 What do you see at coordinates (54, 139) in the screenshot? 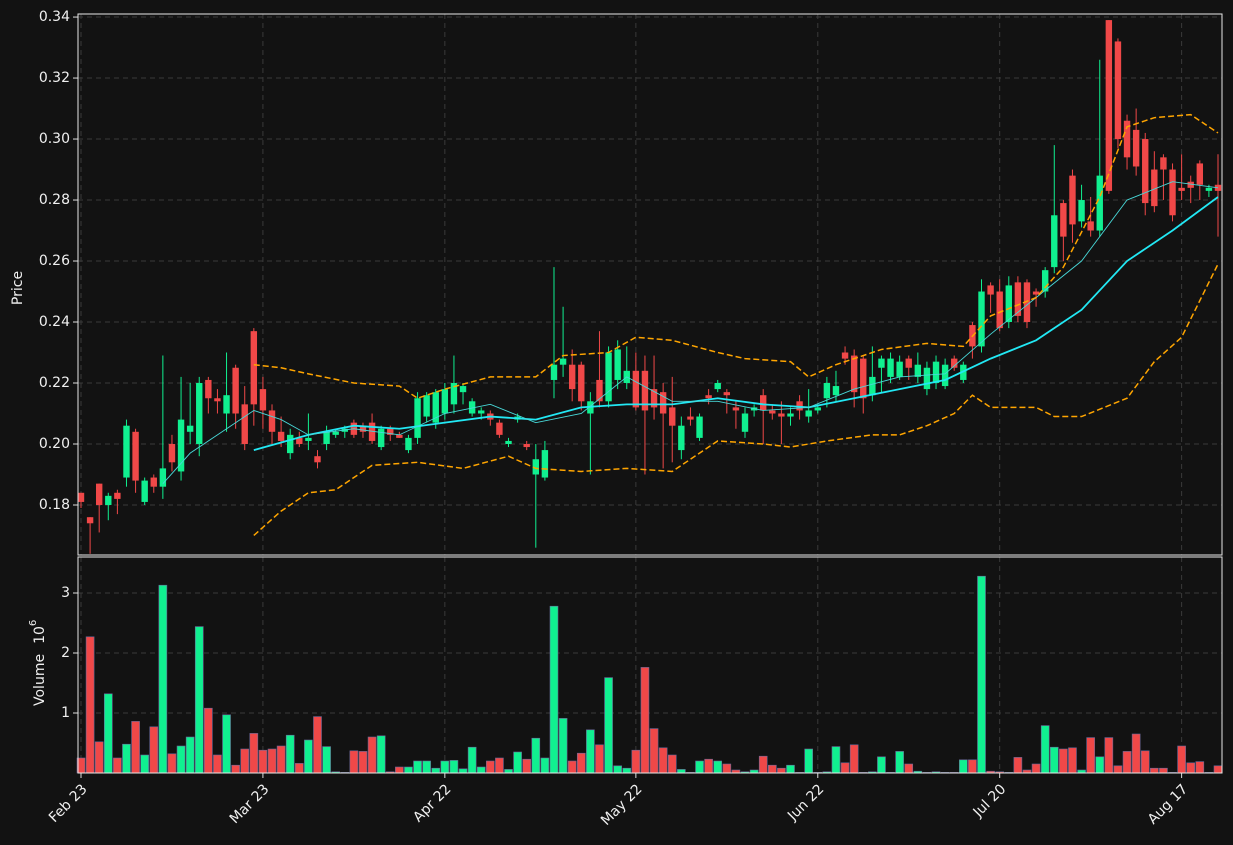
I see `y-tick-label: 0.30` at bounding box center [54, 139].